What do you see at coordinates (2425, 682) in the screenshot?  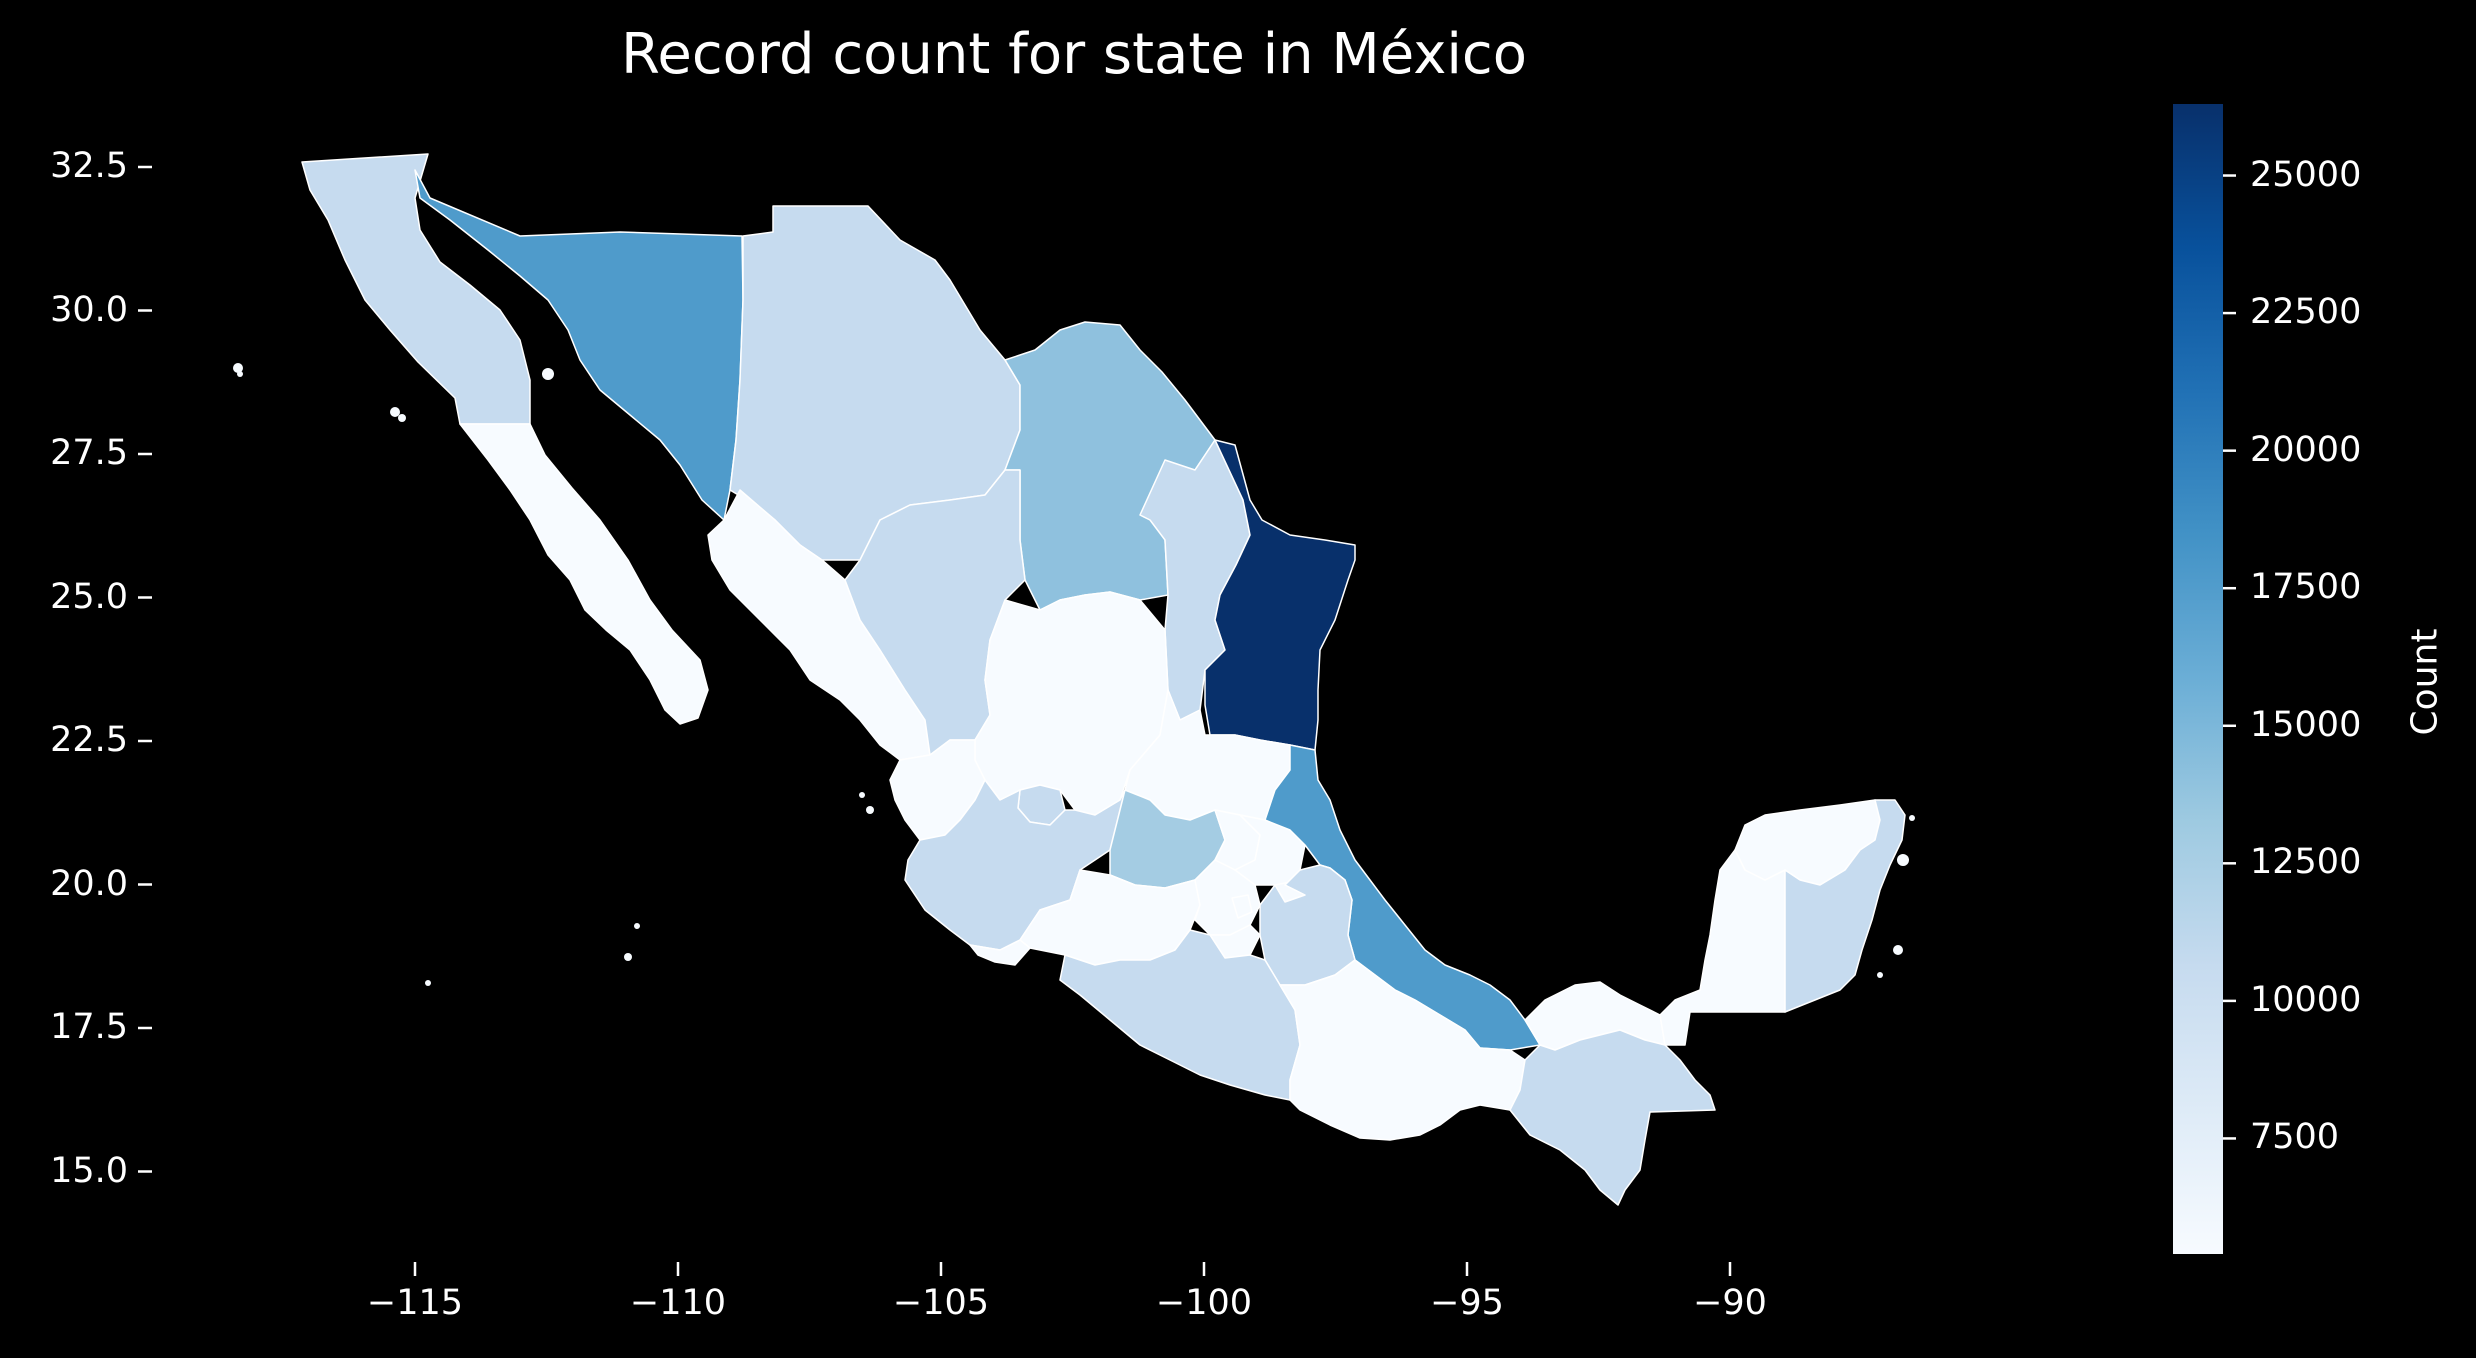 I see `colorbar-label: Count` at bounding box center [2425, 682].